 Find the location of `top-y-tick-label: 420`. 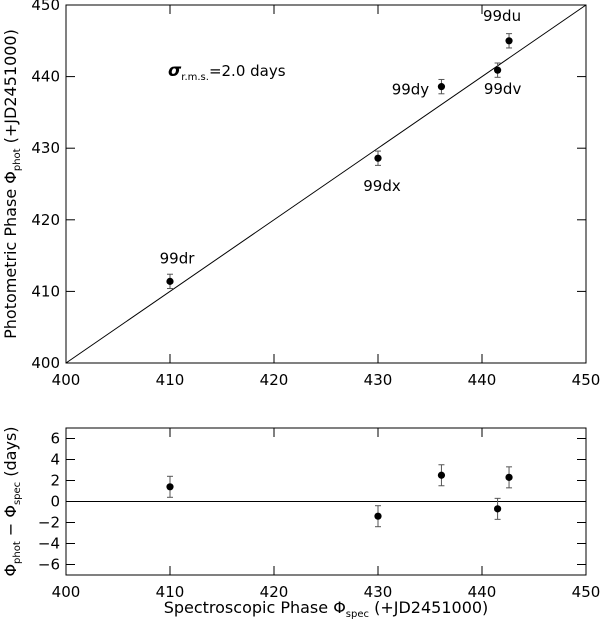

top-y-tick-label: 420 is located at coordinates (45, 220).